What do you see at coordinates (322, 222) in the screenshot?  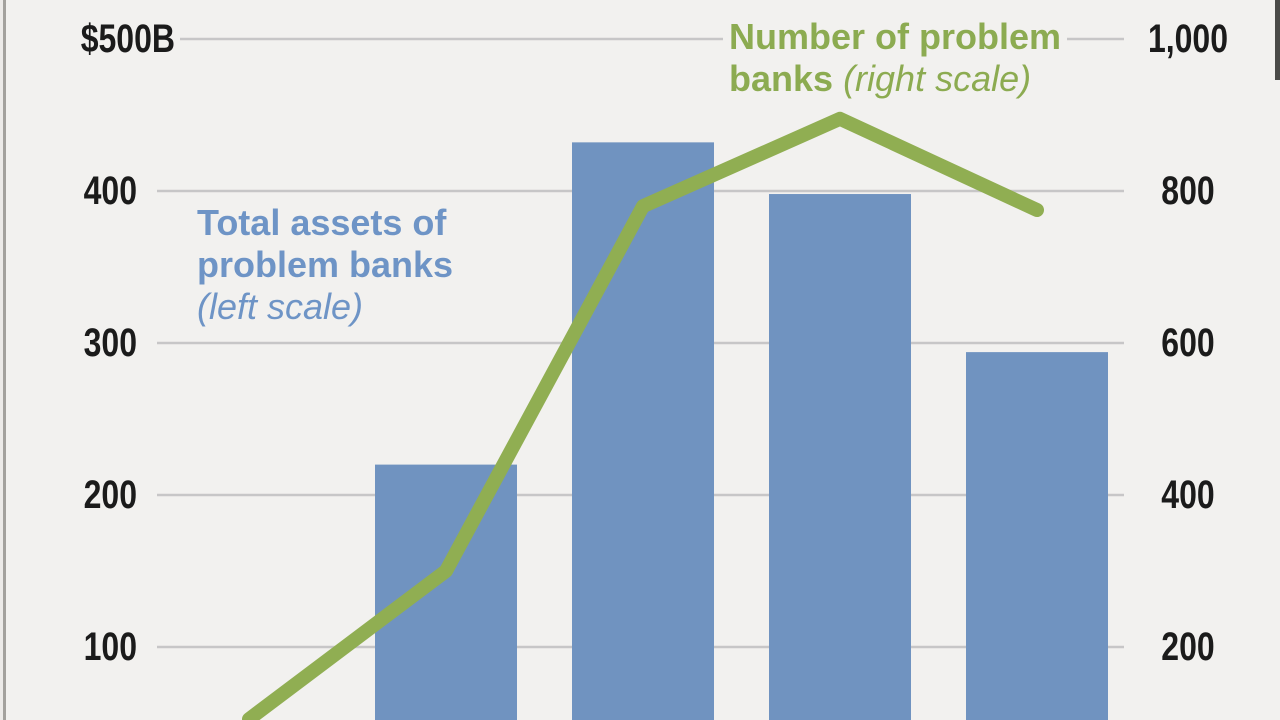 I see `bar-legend-line1: Total assets of` at bounding box center [322, 222].